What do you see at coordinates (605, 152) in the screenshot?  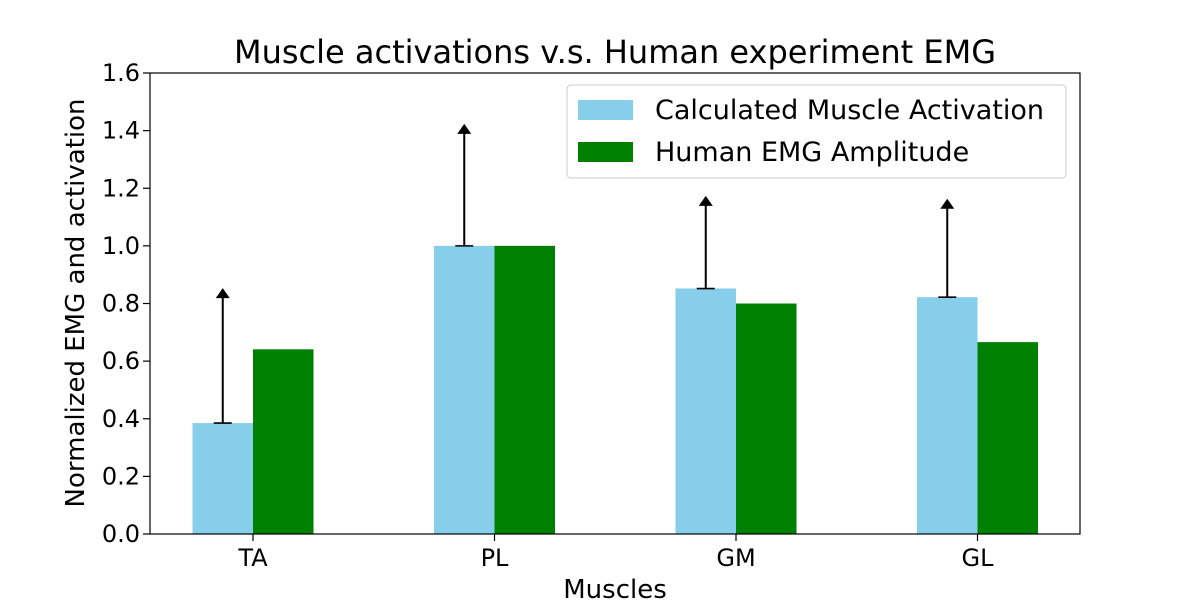 I see `legend-swatch-human-emg` at bounding box center [605, 152].